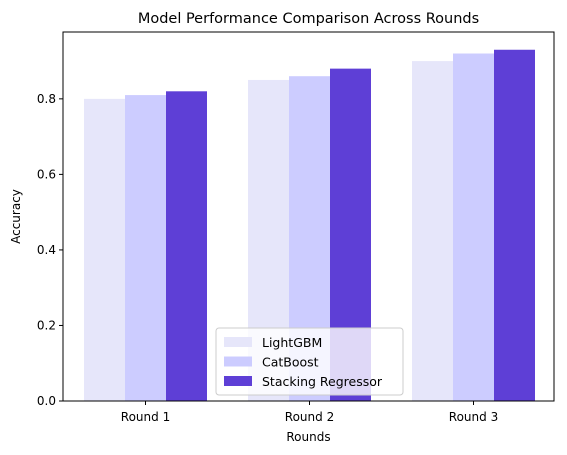  I want to click on y-tick-label: 0.6, so click(46, 174).